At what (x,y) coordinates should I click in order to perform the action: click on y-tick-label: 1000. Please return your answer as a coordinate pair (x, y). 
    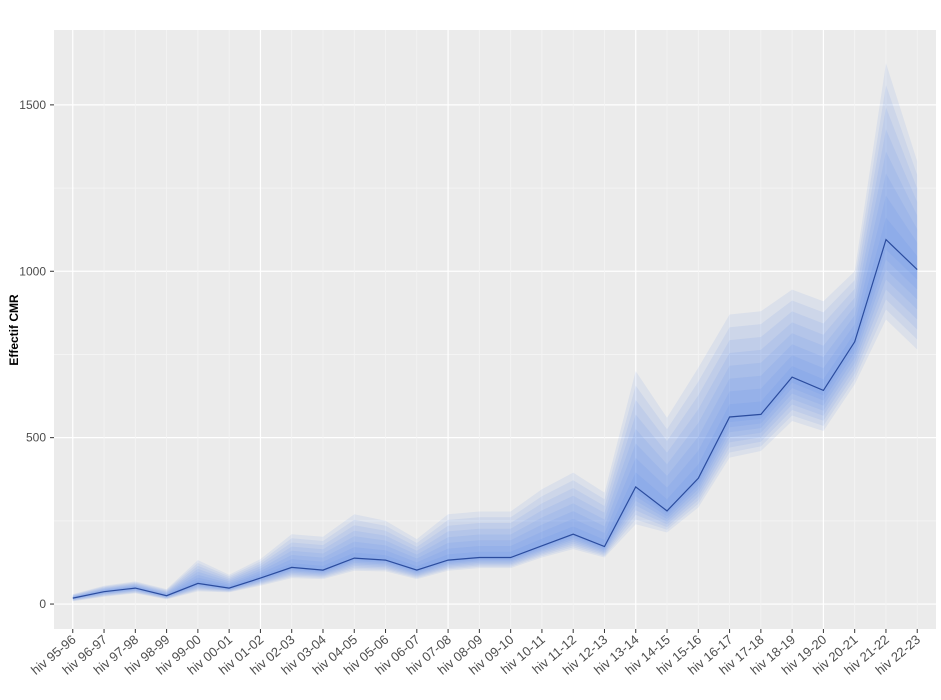
    Looking at the image, I should click on (32, 271).